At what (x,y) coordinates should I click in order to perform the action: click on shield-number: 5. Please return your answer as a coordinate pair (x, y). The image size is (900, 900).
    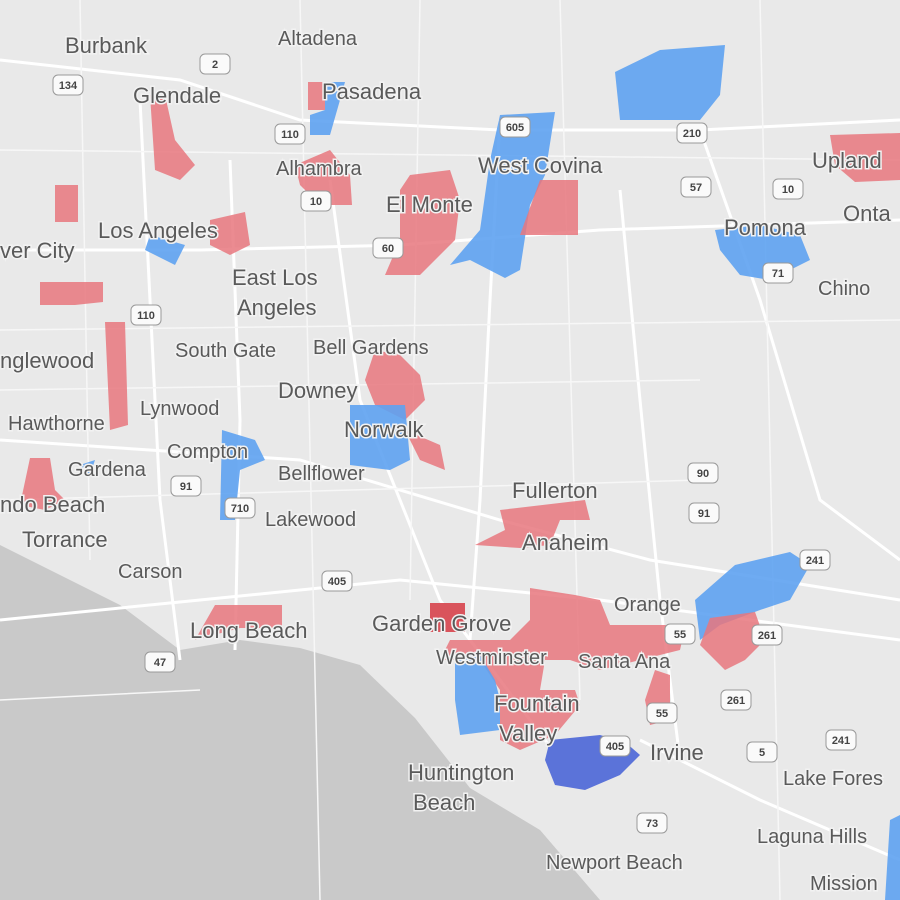
    Looking at the image, I should click on (762, 753).